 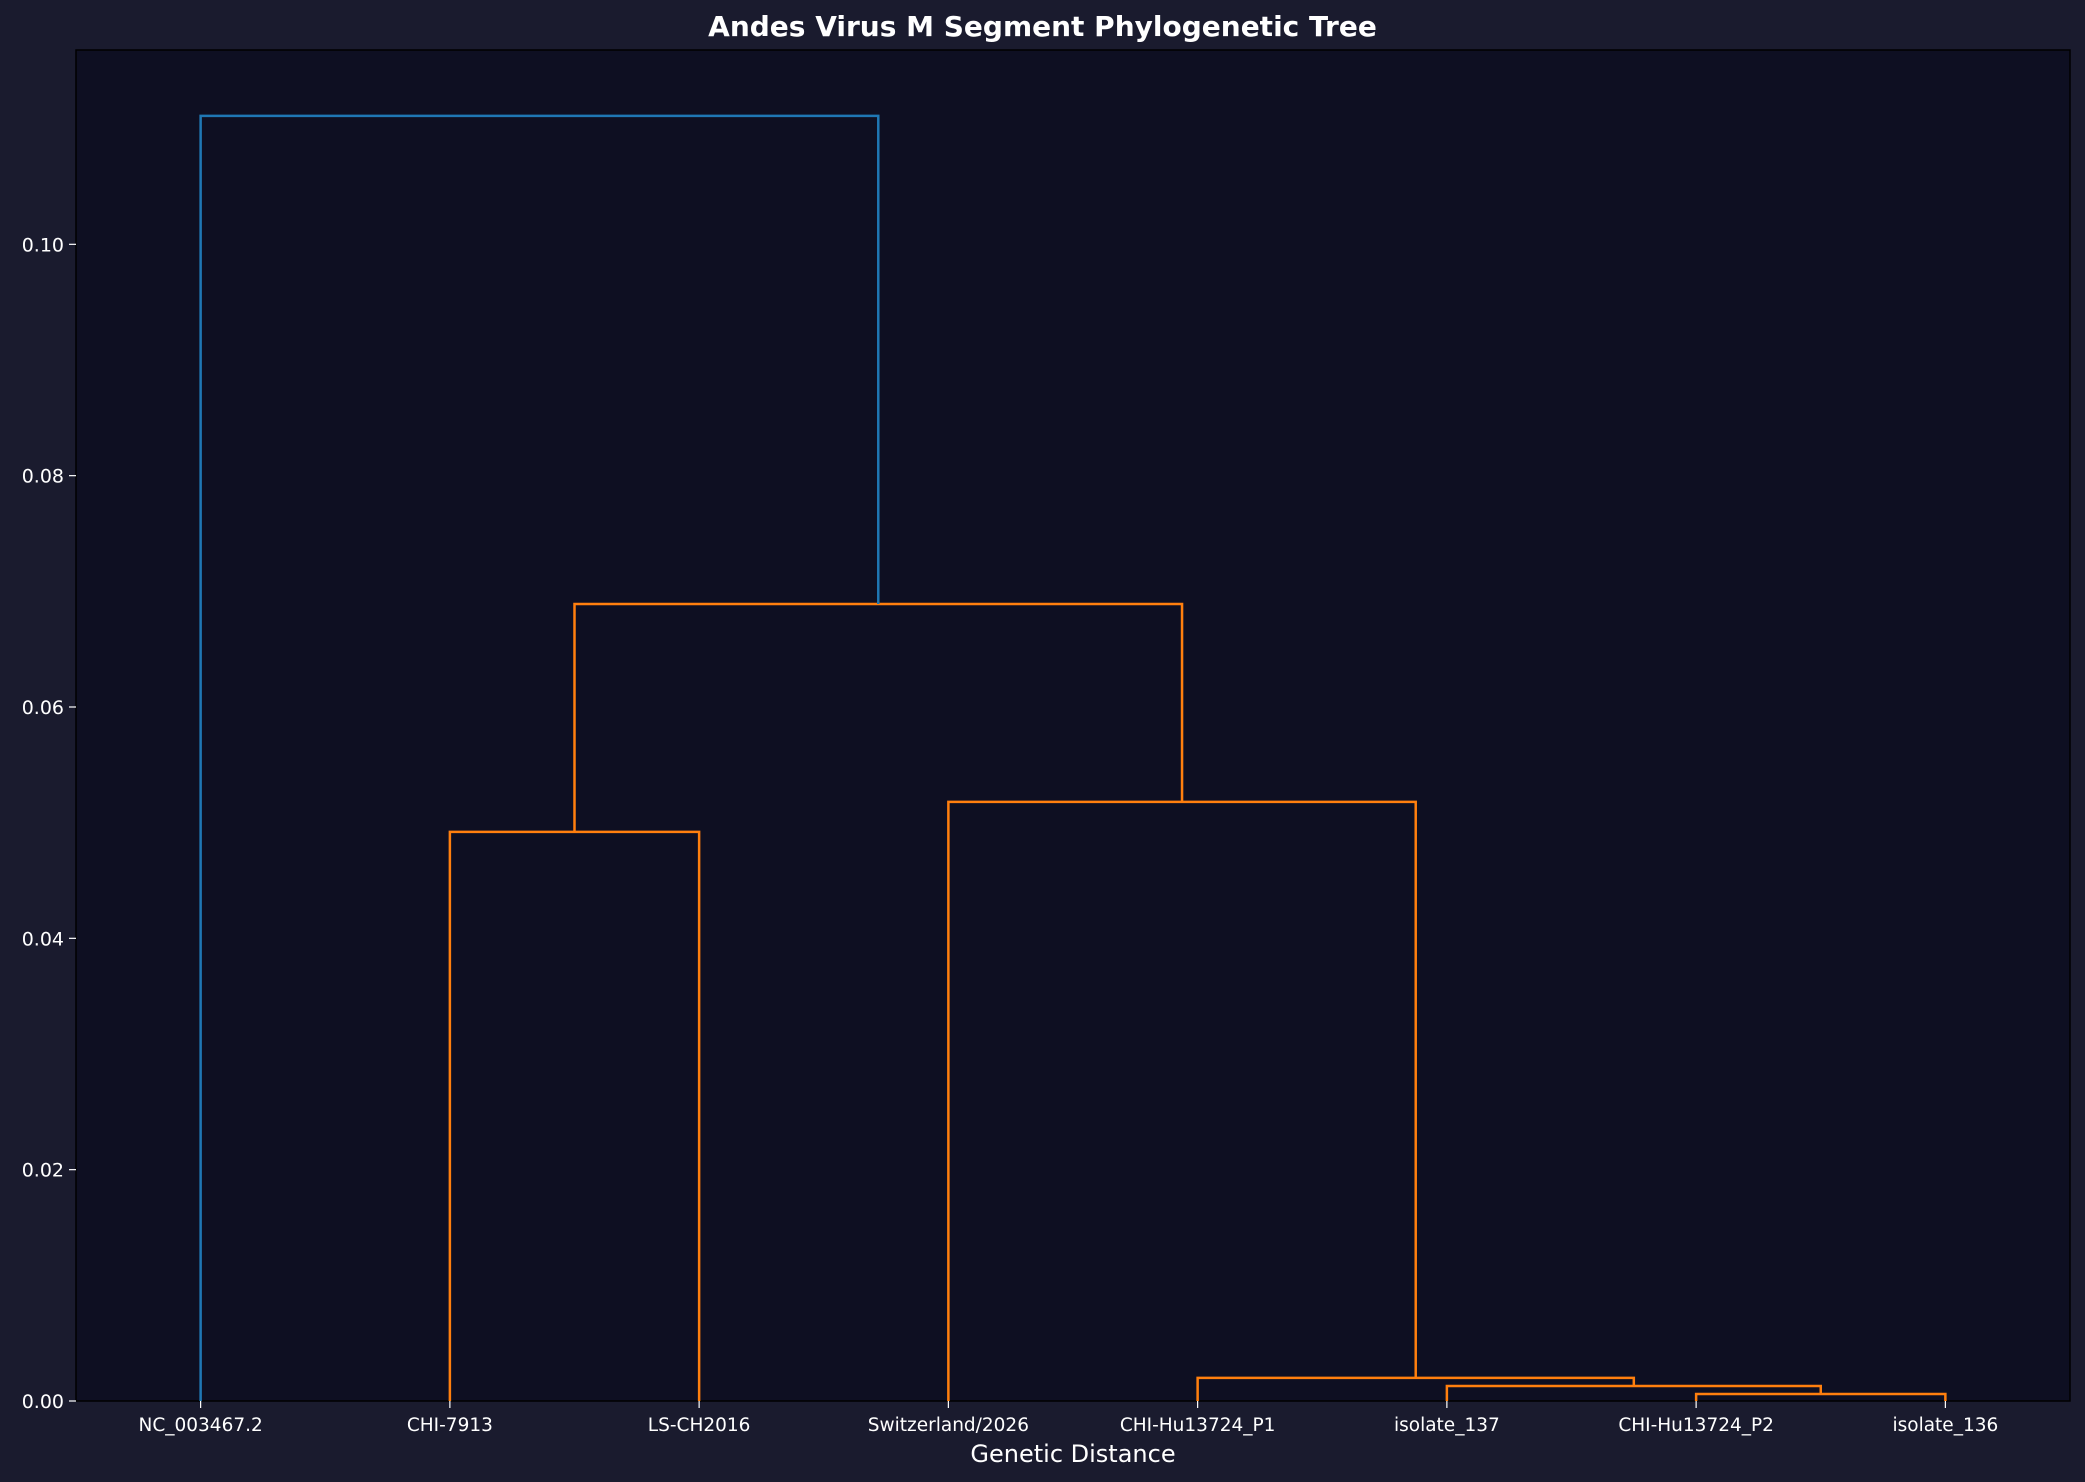 What do you see at coordinates (43, 939) in the screenshot?
I see `y-tick-label: 0.04` at bounding box center [43, 939].